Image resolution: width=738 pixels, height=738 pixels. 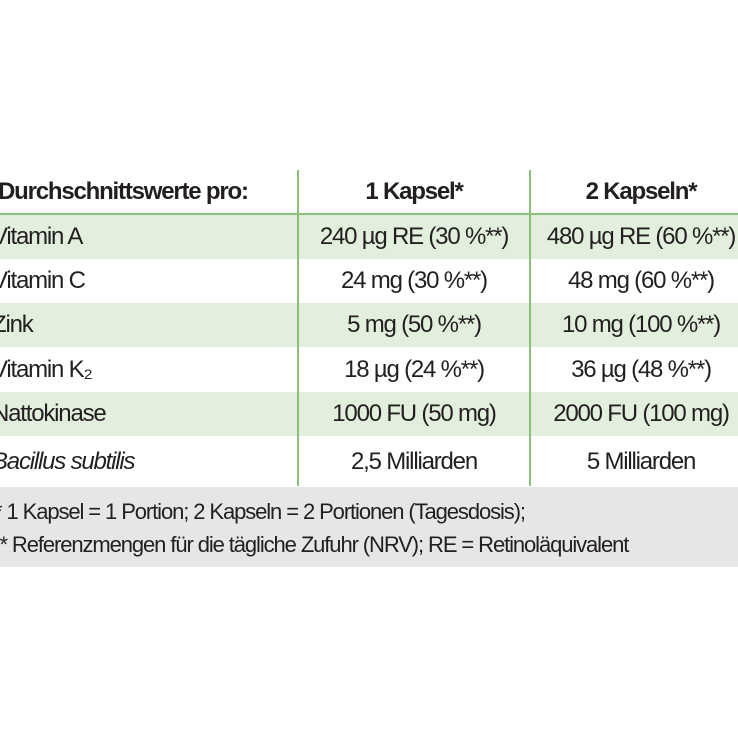 What do you see at coordinates (68, 461) in the screenshot?
I see `nutrient-cell: Bacillus subtilis` at bounding box center [68, 461].